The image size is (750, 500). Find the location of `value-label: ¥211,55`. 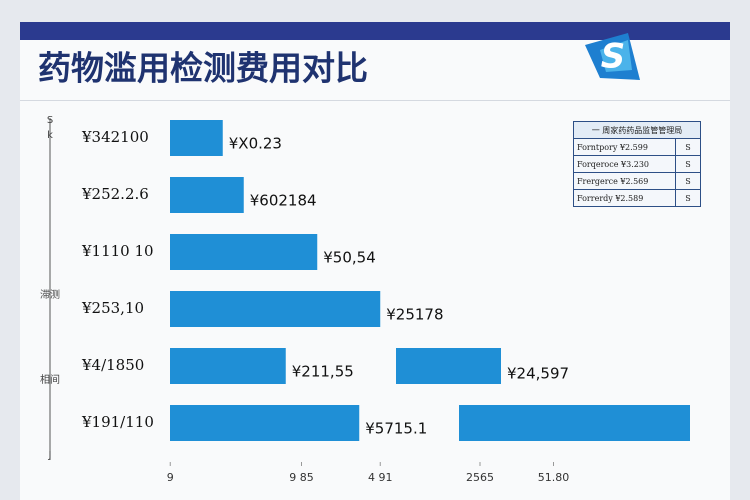

value-label: ¥211,55 is located at coordinates (323, 372).